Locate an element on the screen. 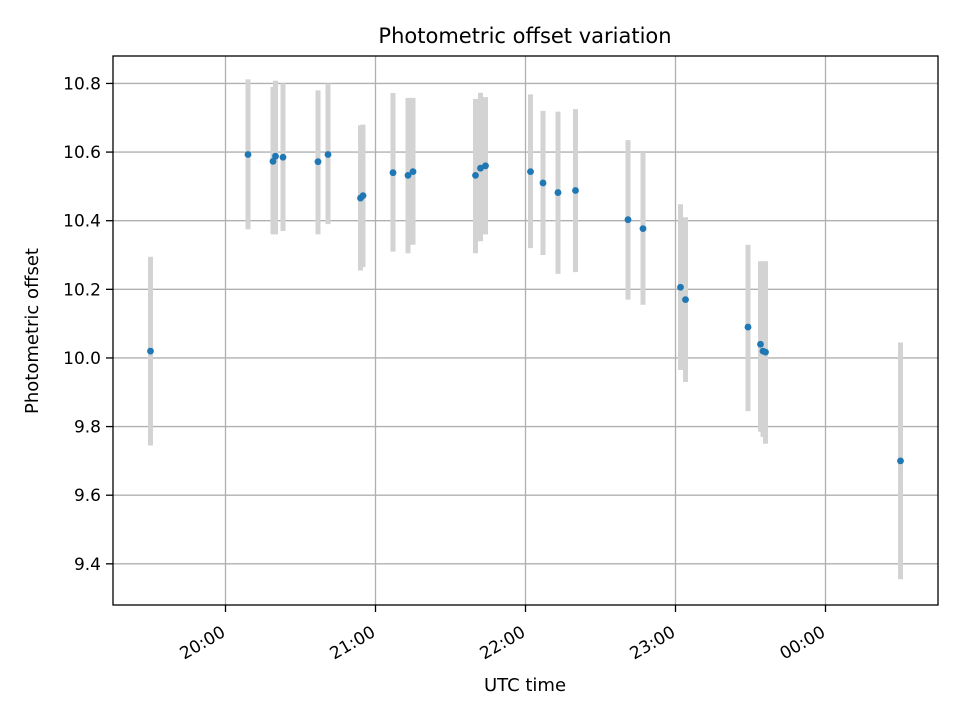 Image resolution: width=960 pixels, height=720 pixels. y-tick-label: 9.8 is located at coordinates (87, 428).